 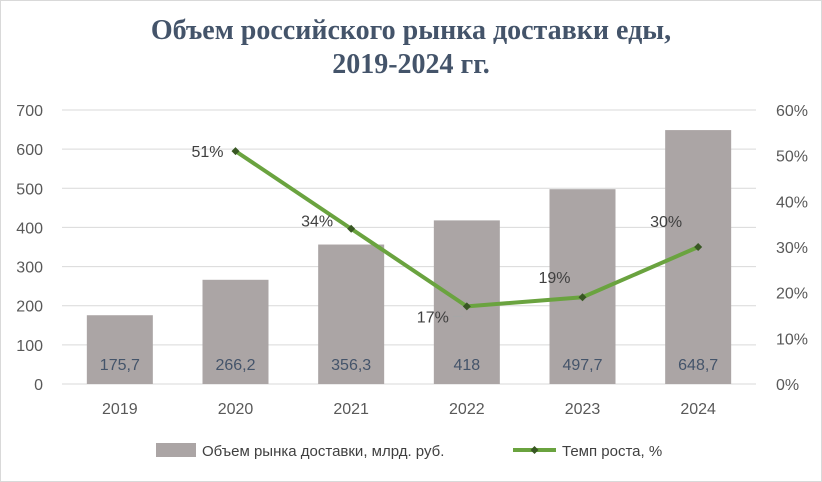 What do you see at coordinates (698, 409) in the screenshot?
I see `x-axis-tick-label: 2024` at bounding box center [698, 409].